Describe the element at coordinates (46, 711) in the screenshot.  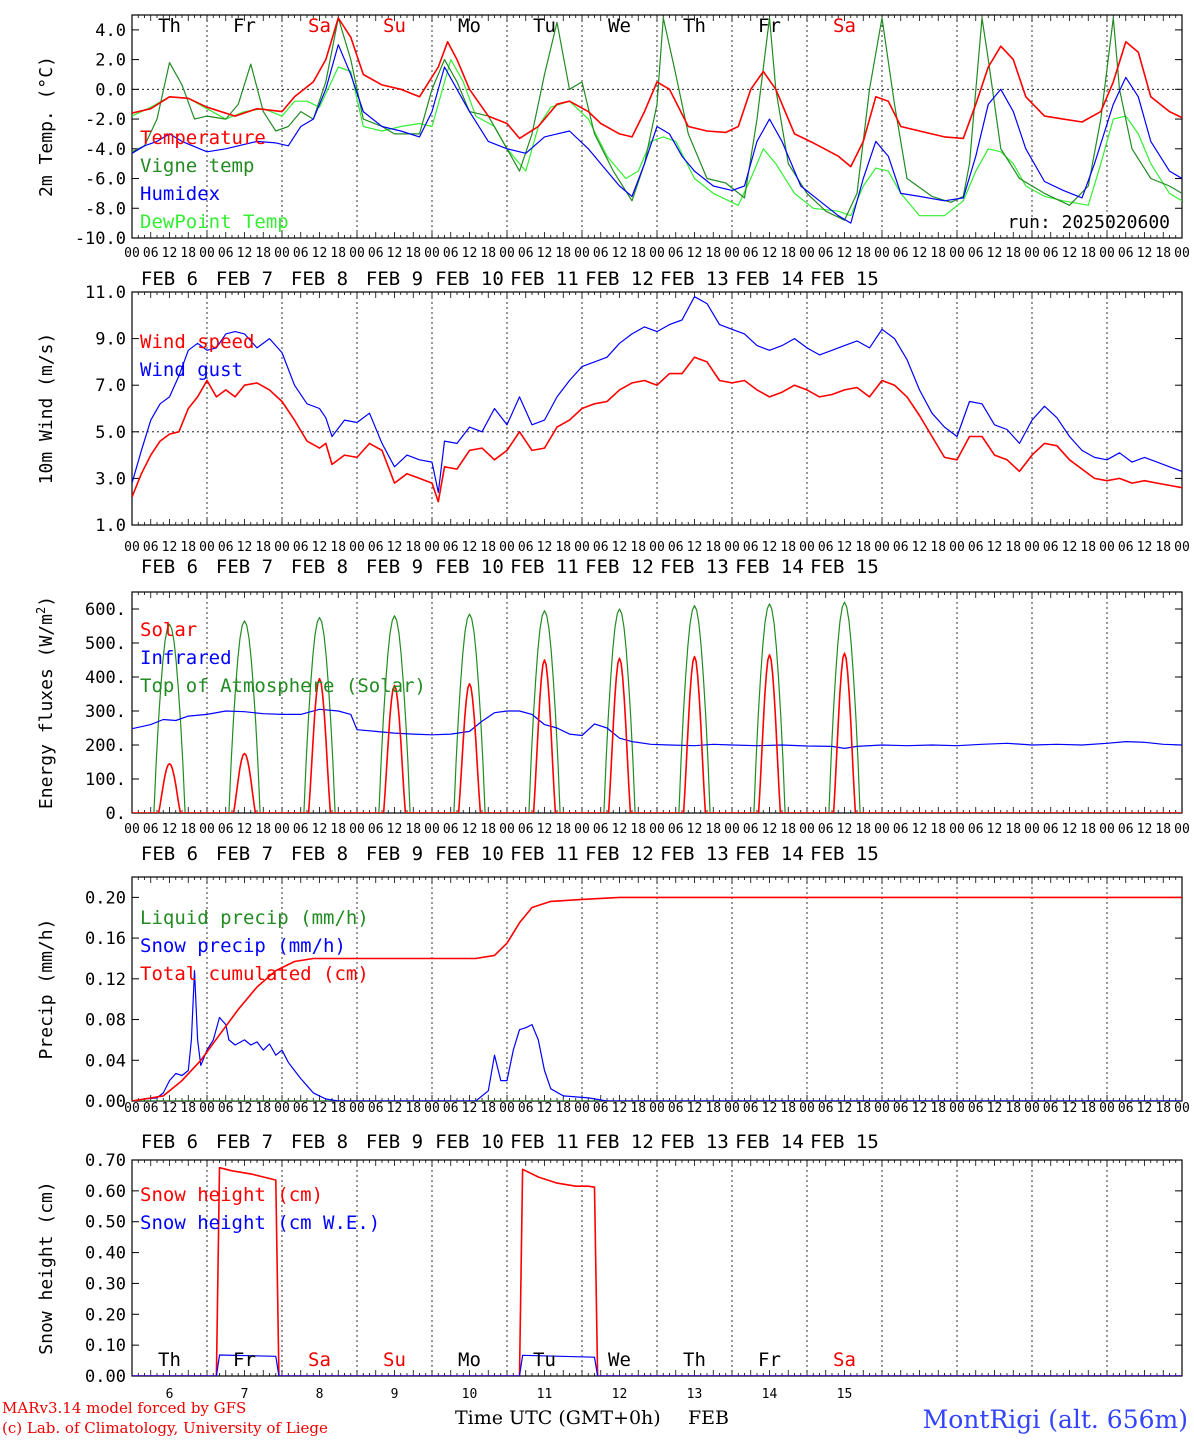
I see `y-axis-label-base: Energy fluxes (W/m` at that location.